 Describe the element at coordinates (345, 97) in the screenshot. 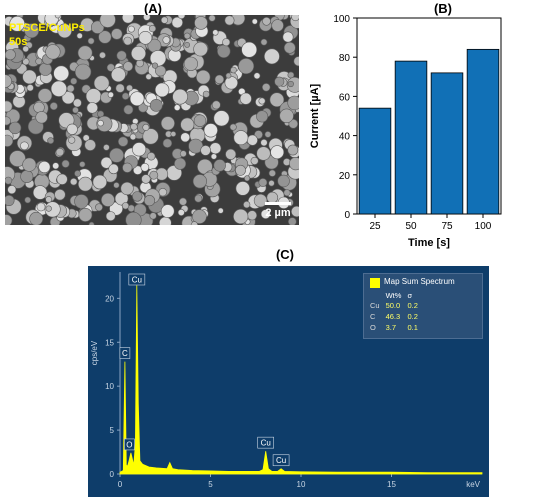

I see `y-tick-label: 60` at that location.